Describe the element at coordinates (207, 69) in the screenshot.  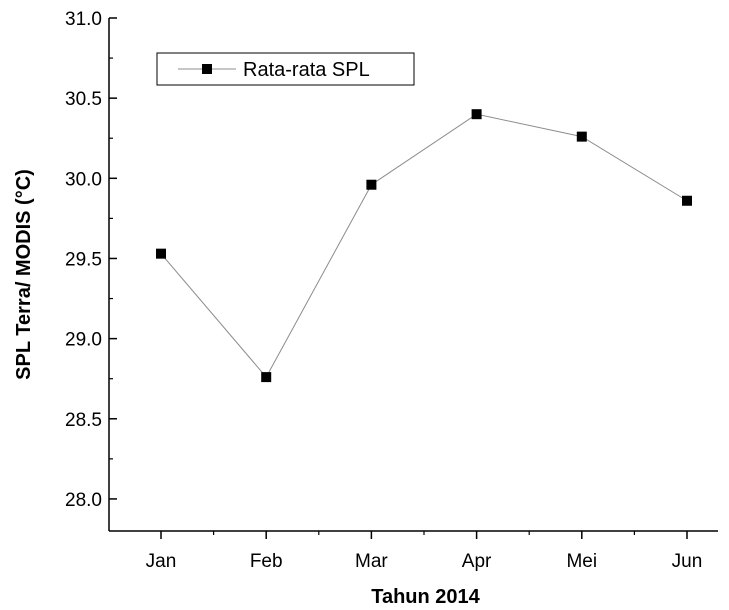
I see `legend-marker` at that location.